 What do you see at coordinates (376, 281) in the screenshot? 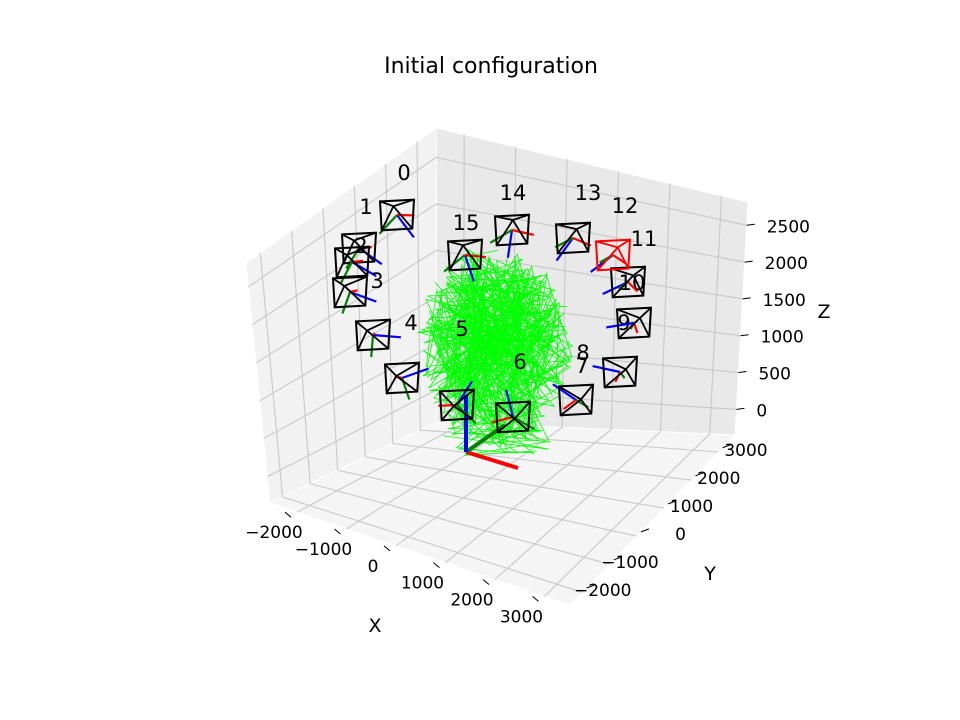
I see `camera-label: 3` at bounding box center [376, 281].